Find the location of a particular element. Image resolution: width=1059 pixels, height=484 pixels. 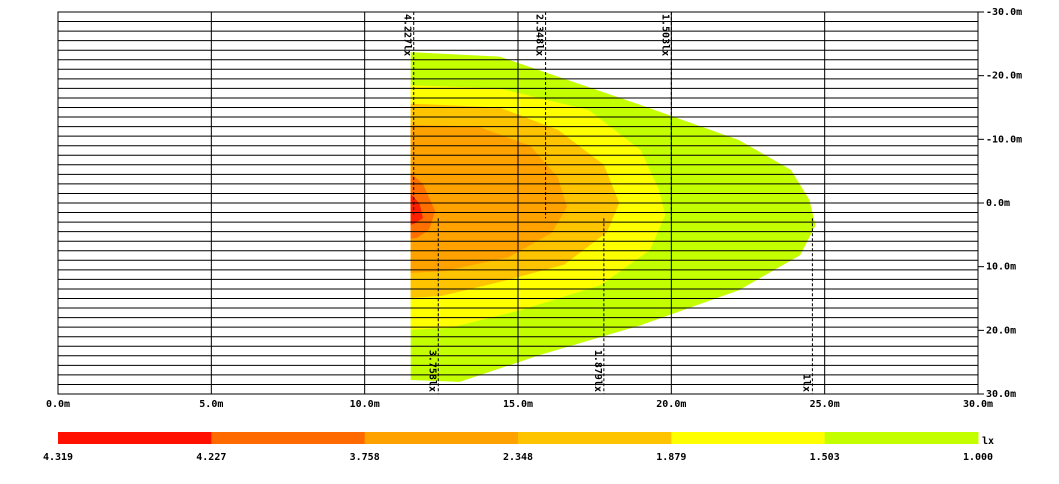

colorbar-label: 2.348 is located at coordinates (518, 457).